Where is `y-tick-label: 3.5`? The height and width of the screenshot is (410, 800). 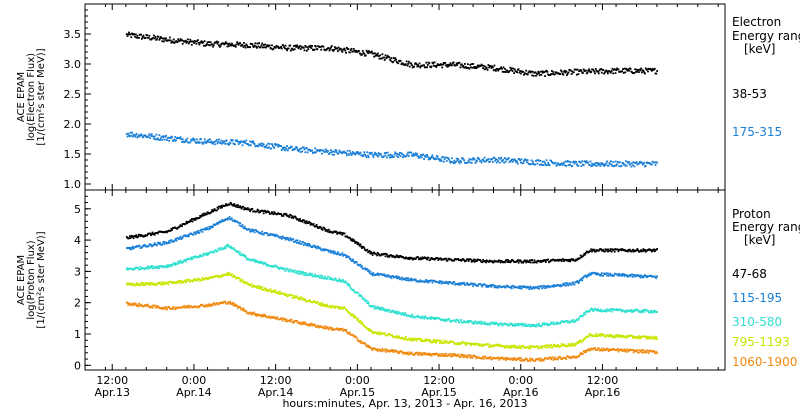
y-tick-label: 3.5 is located at coordinates (73, 34).